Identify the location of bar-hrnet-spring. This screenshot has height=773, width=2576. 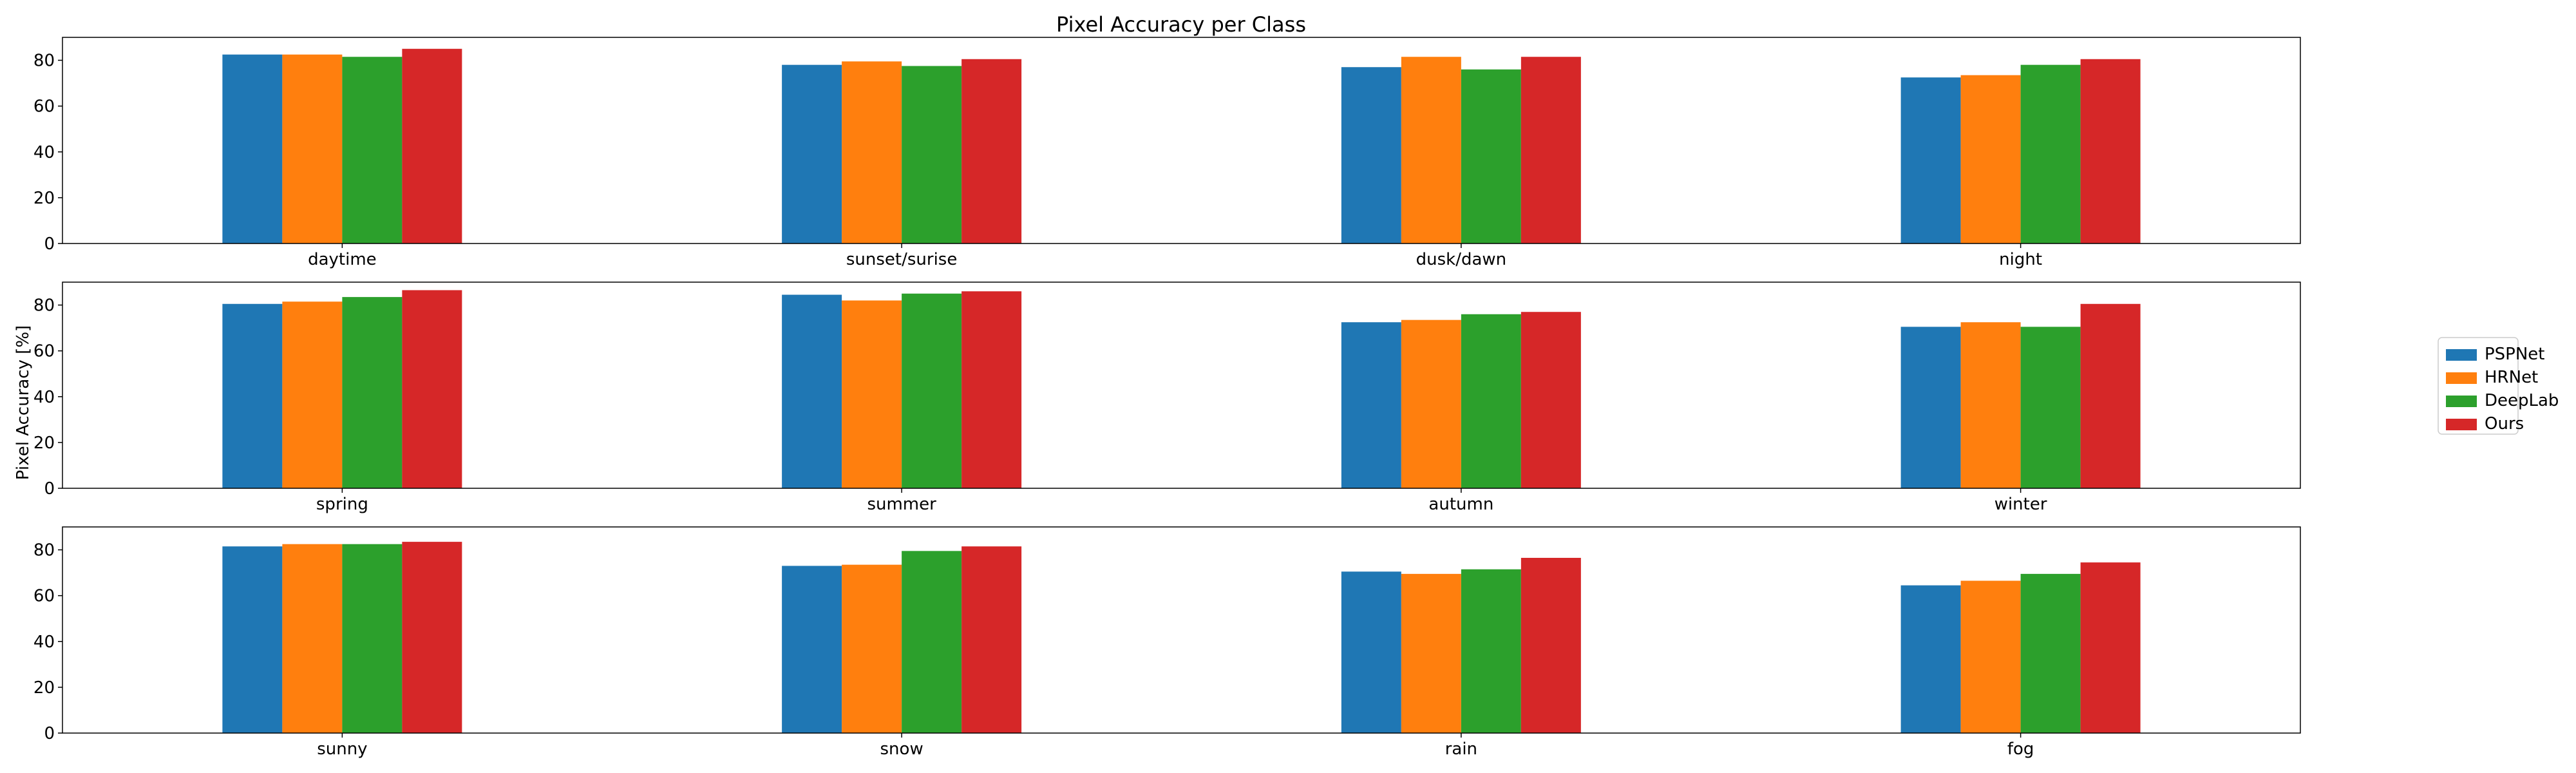
(312, 395).